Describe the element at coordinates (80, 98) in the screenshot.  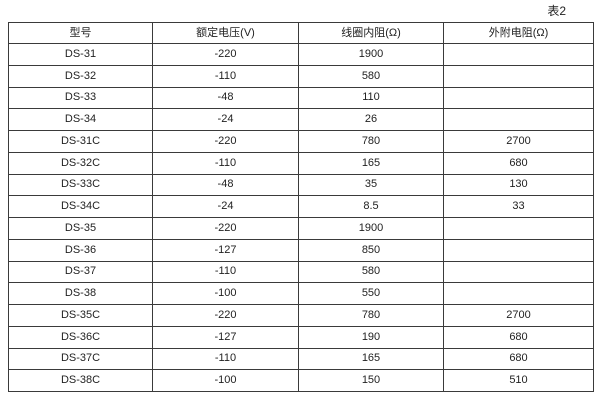
I see `cell-model: DS-33` at that location.